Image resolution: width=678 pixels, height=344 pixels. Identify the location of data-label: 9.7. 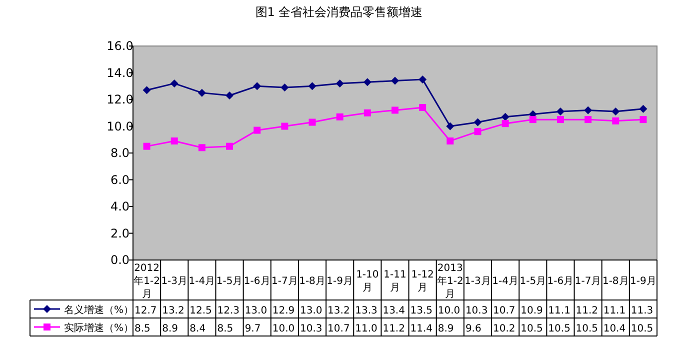
(252, 329).